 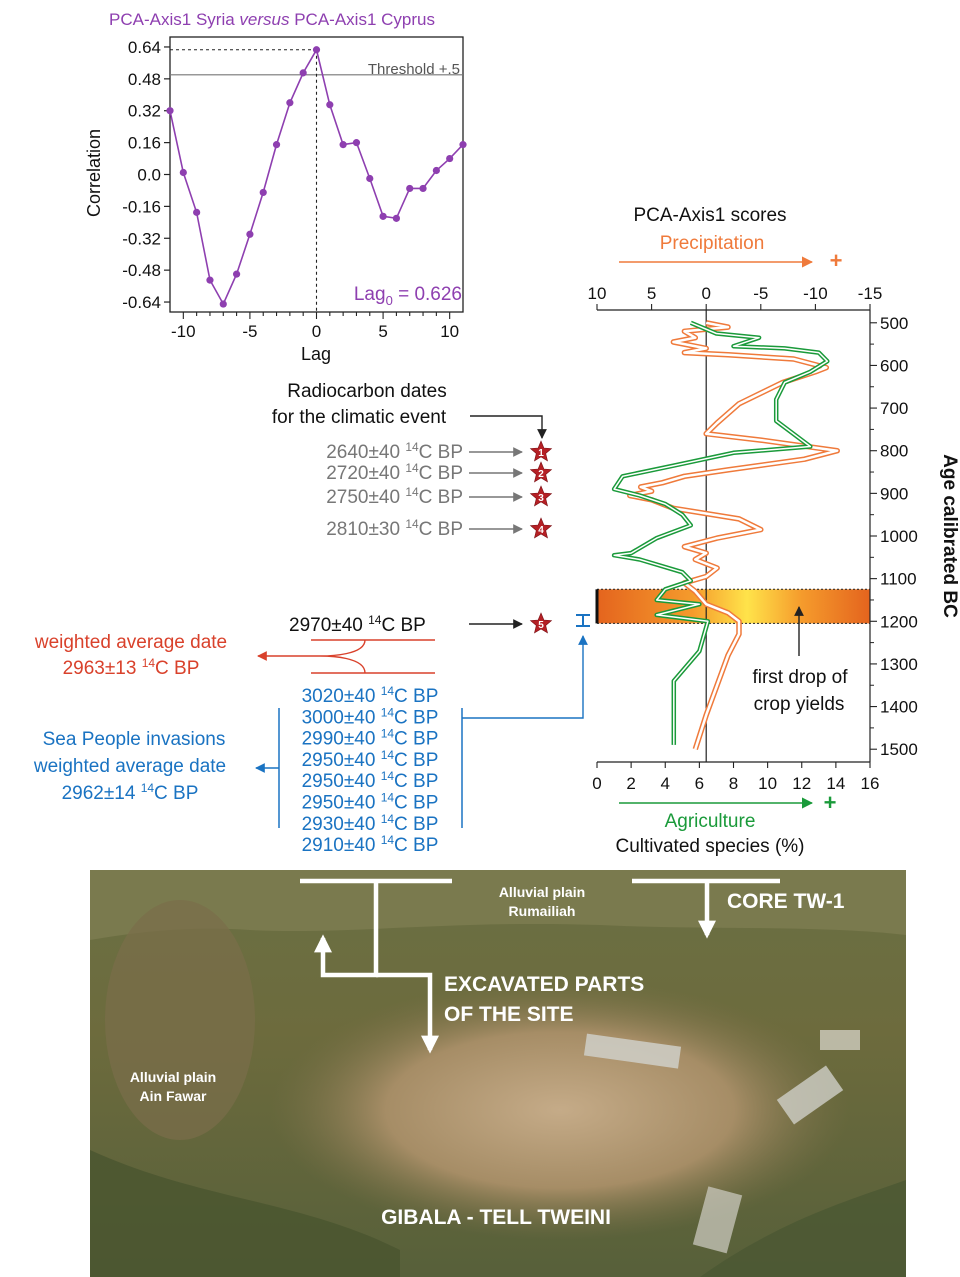 I want to click on blue-connector-arrow, so click(x=525, y=677).